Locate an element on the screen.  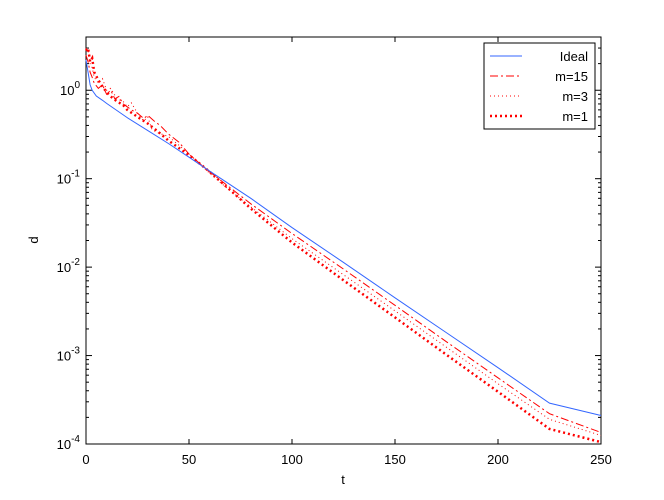
legend-label-2: m=3 is located at coordinates (575, 96).